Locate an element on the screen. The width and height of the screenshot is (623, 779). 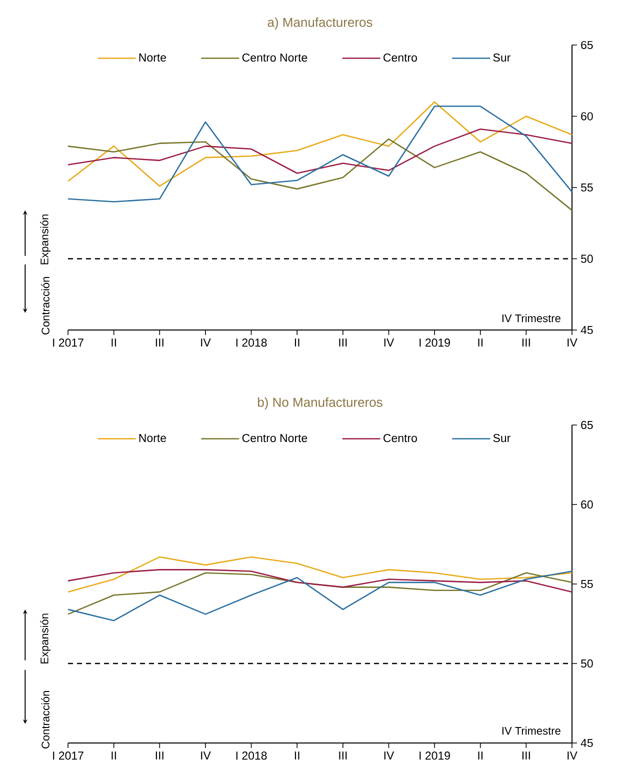
chart-title: a) Manufactureros is located at coordinates (320, 23).